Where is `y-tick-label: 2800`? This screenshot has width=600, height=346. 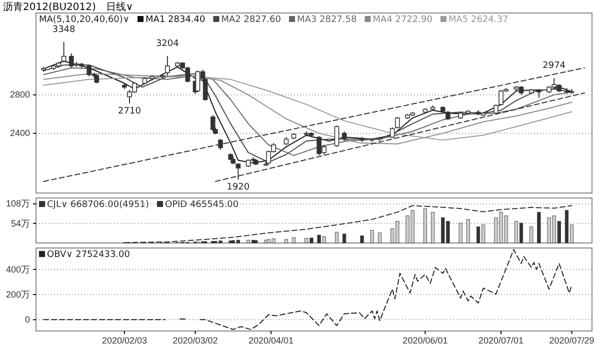
y-tick-label: 2800 is located at coordinates (20, 95).